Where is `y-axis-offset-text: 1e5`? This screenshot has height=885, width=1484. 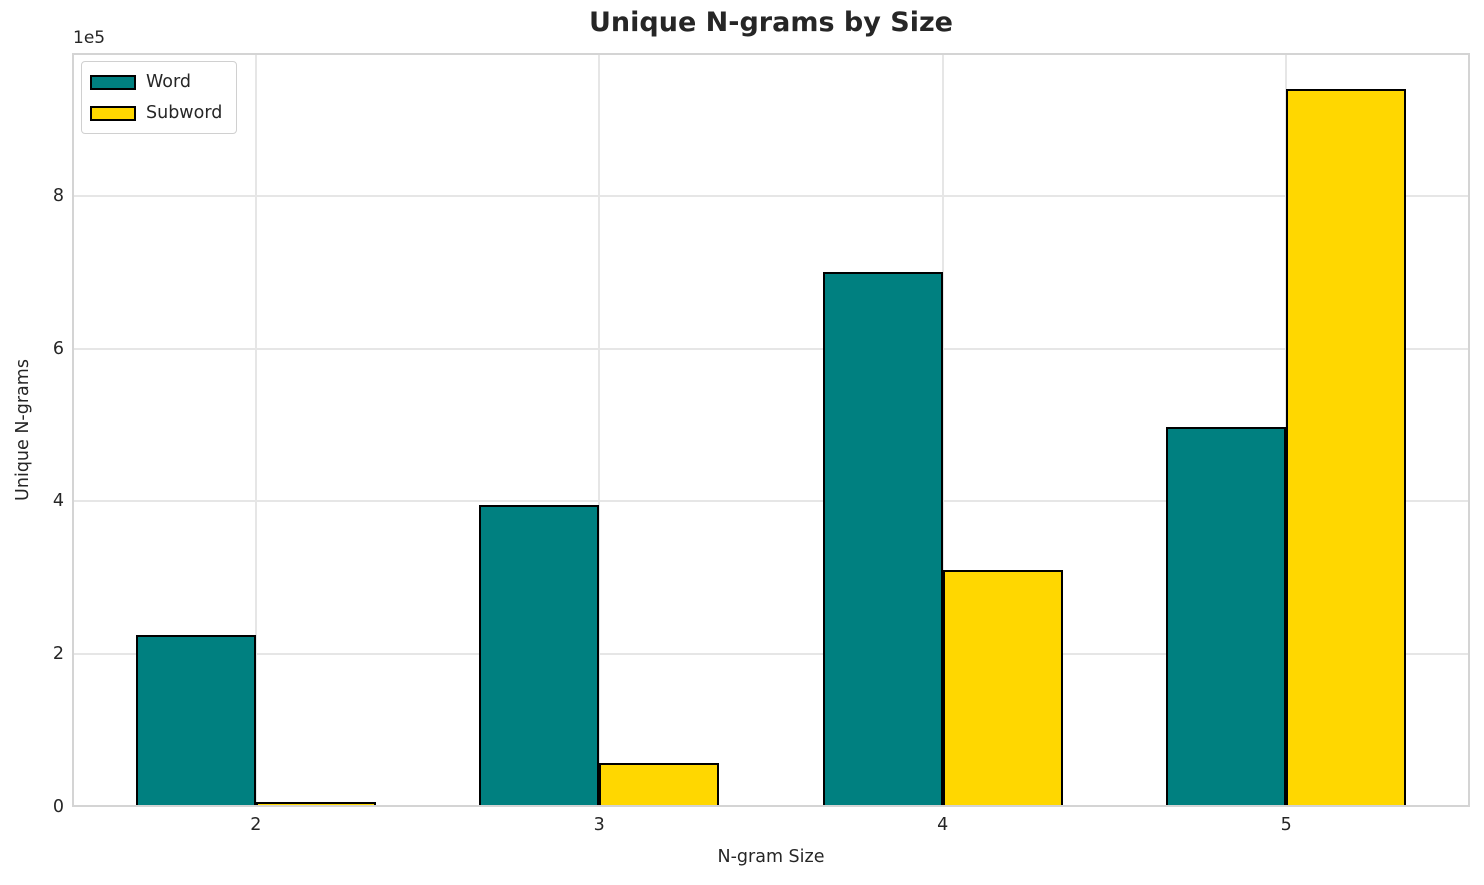
y-axis-offset-text: 1e5 is located at coordinates (89, 38).